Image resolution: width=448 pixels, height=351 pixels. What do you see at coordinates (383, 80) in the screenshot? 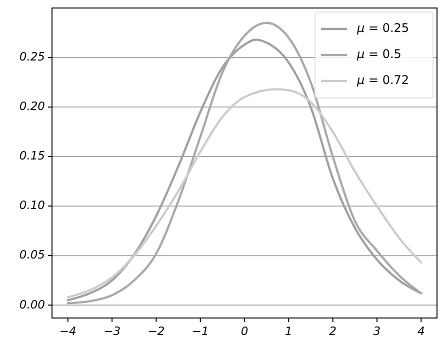
I see `legend-label: μ = 0.72` at bounding box center [383, 80].